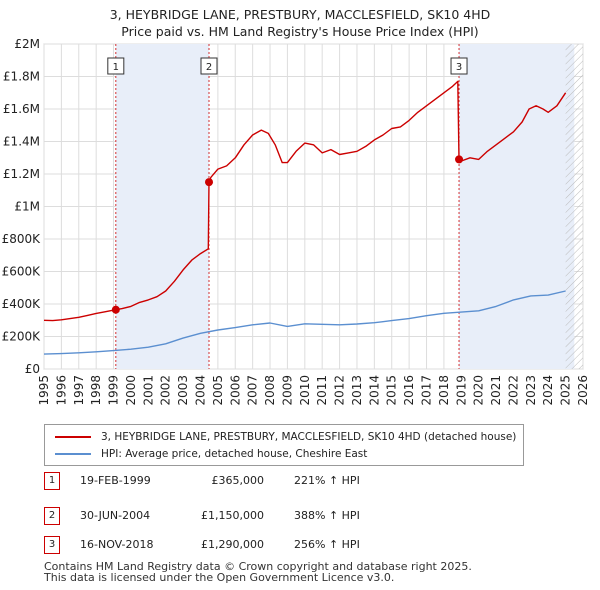 The height and width of the screenshot is (590, 600). I want to click on y-tick-label: £400K, so click(22, 304).